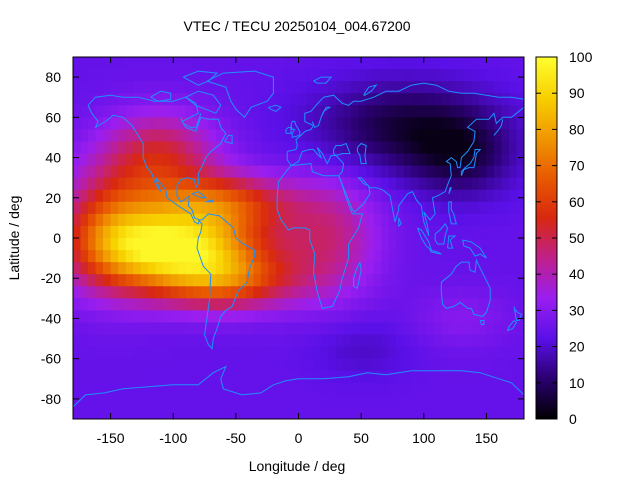 Image resolution: width=640 pixels, height=480 pixels. What do you see at coordinates (577, 166) in the screenshot?
I see `colorbar-tick-label: 70` at bounding box center [577, 166].